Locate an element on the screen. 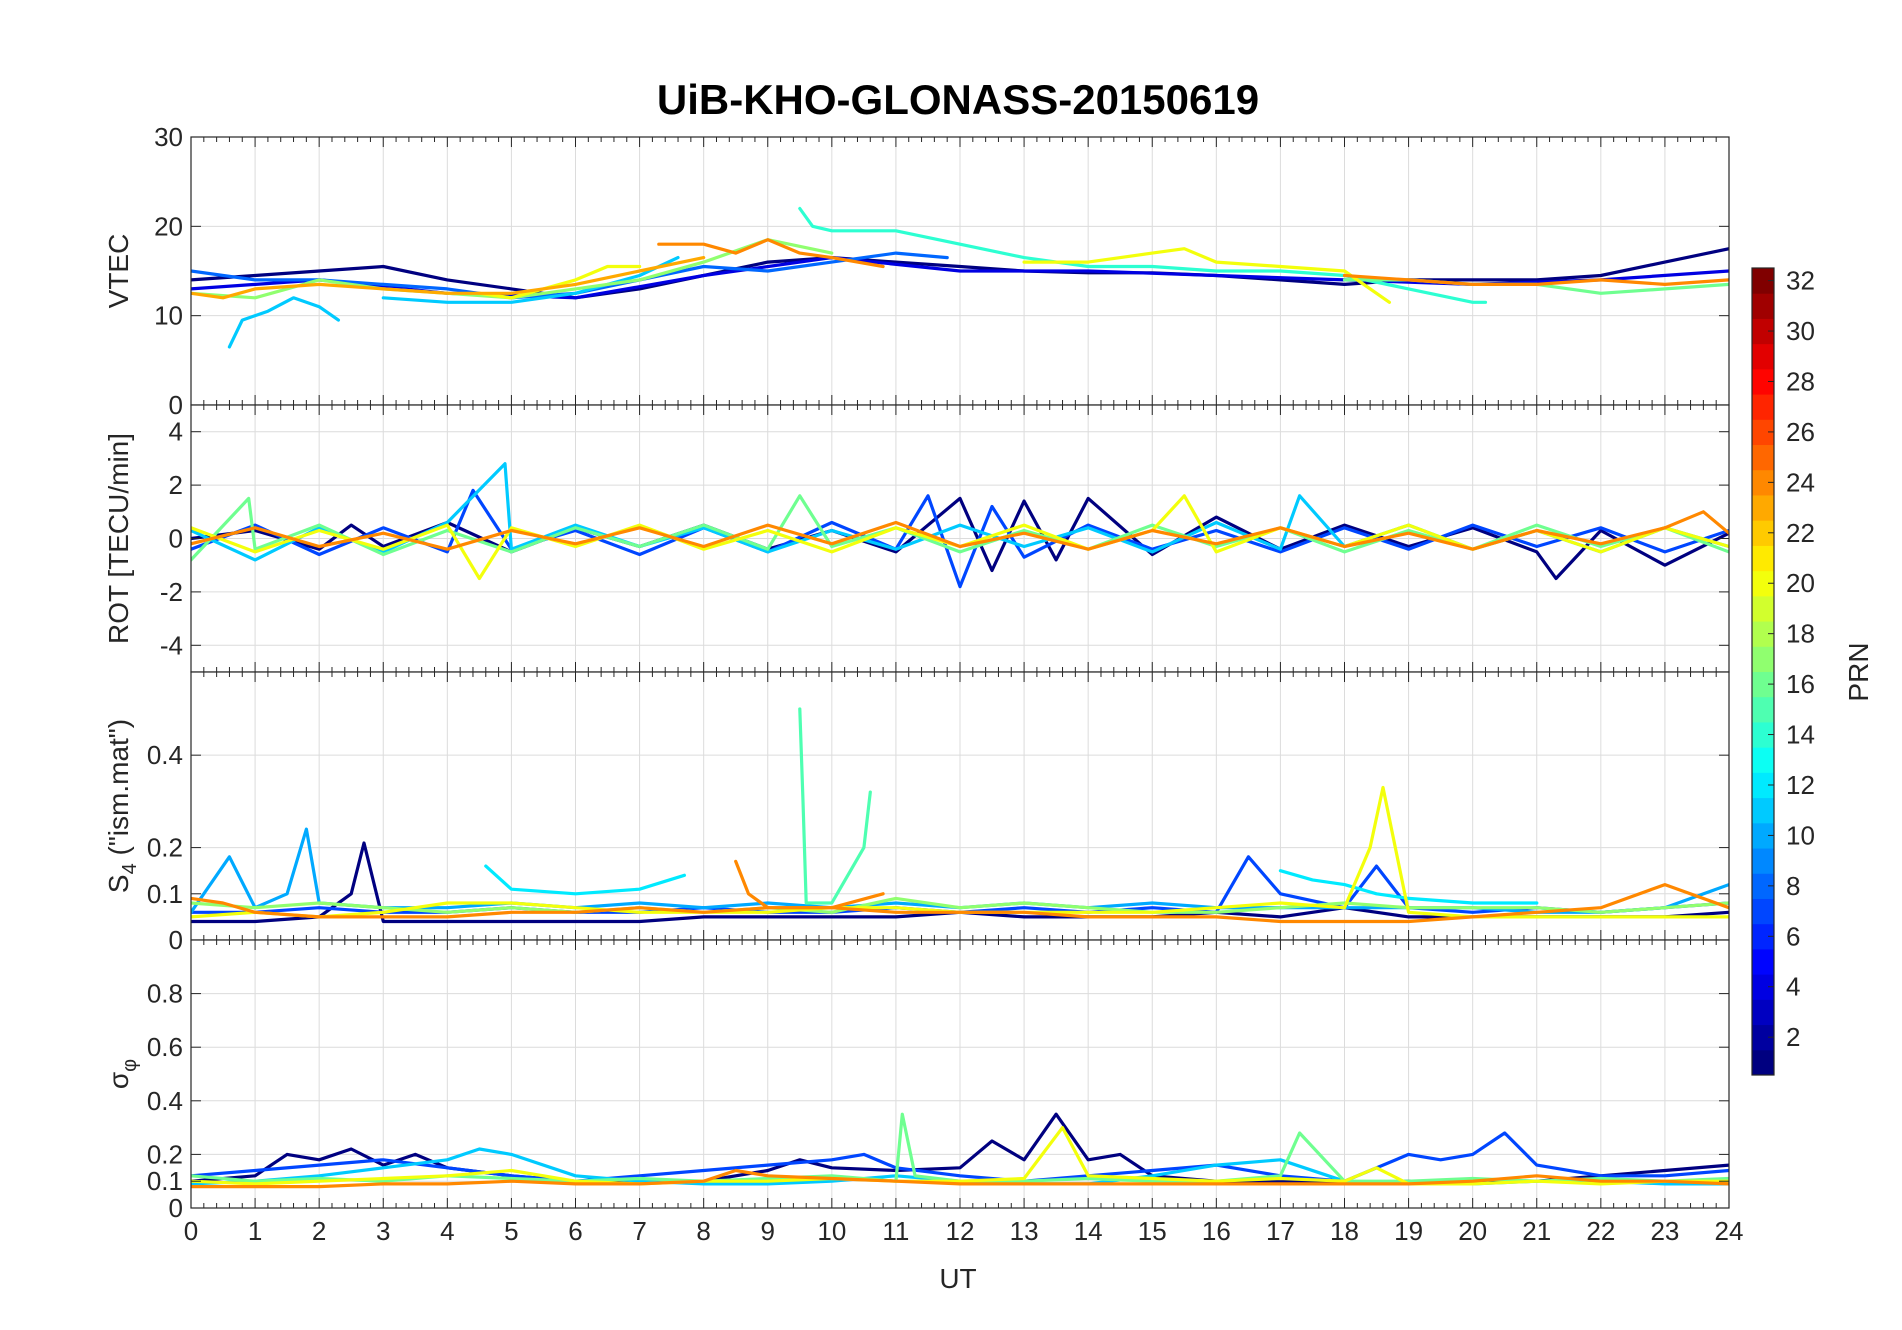 This screenshot has width=1902, height=1330. colorbar-tick-label: 18 is located at coordinates (1800, 634).